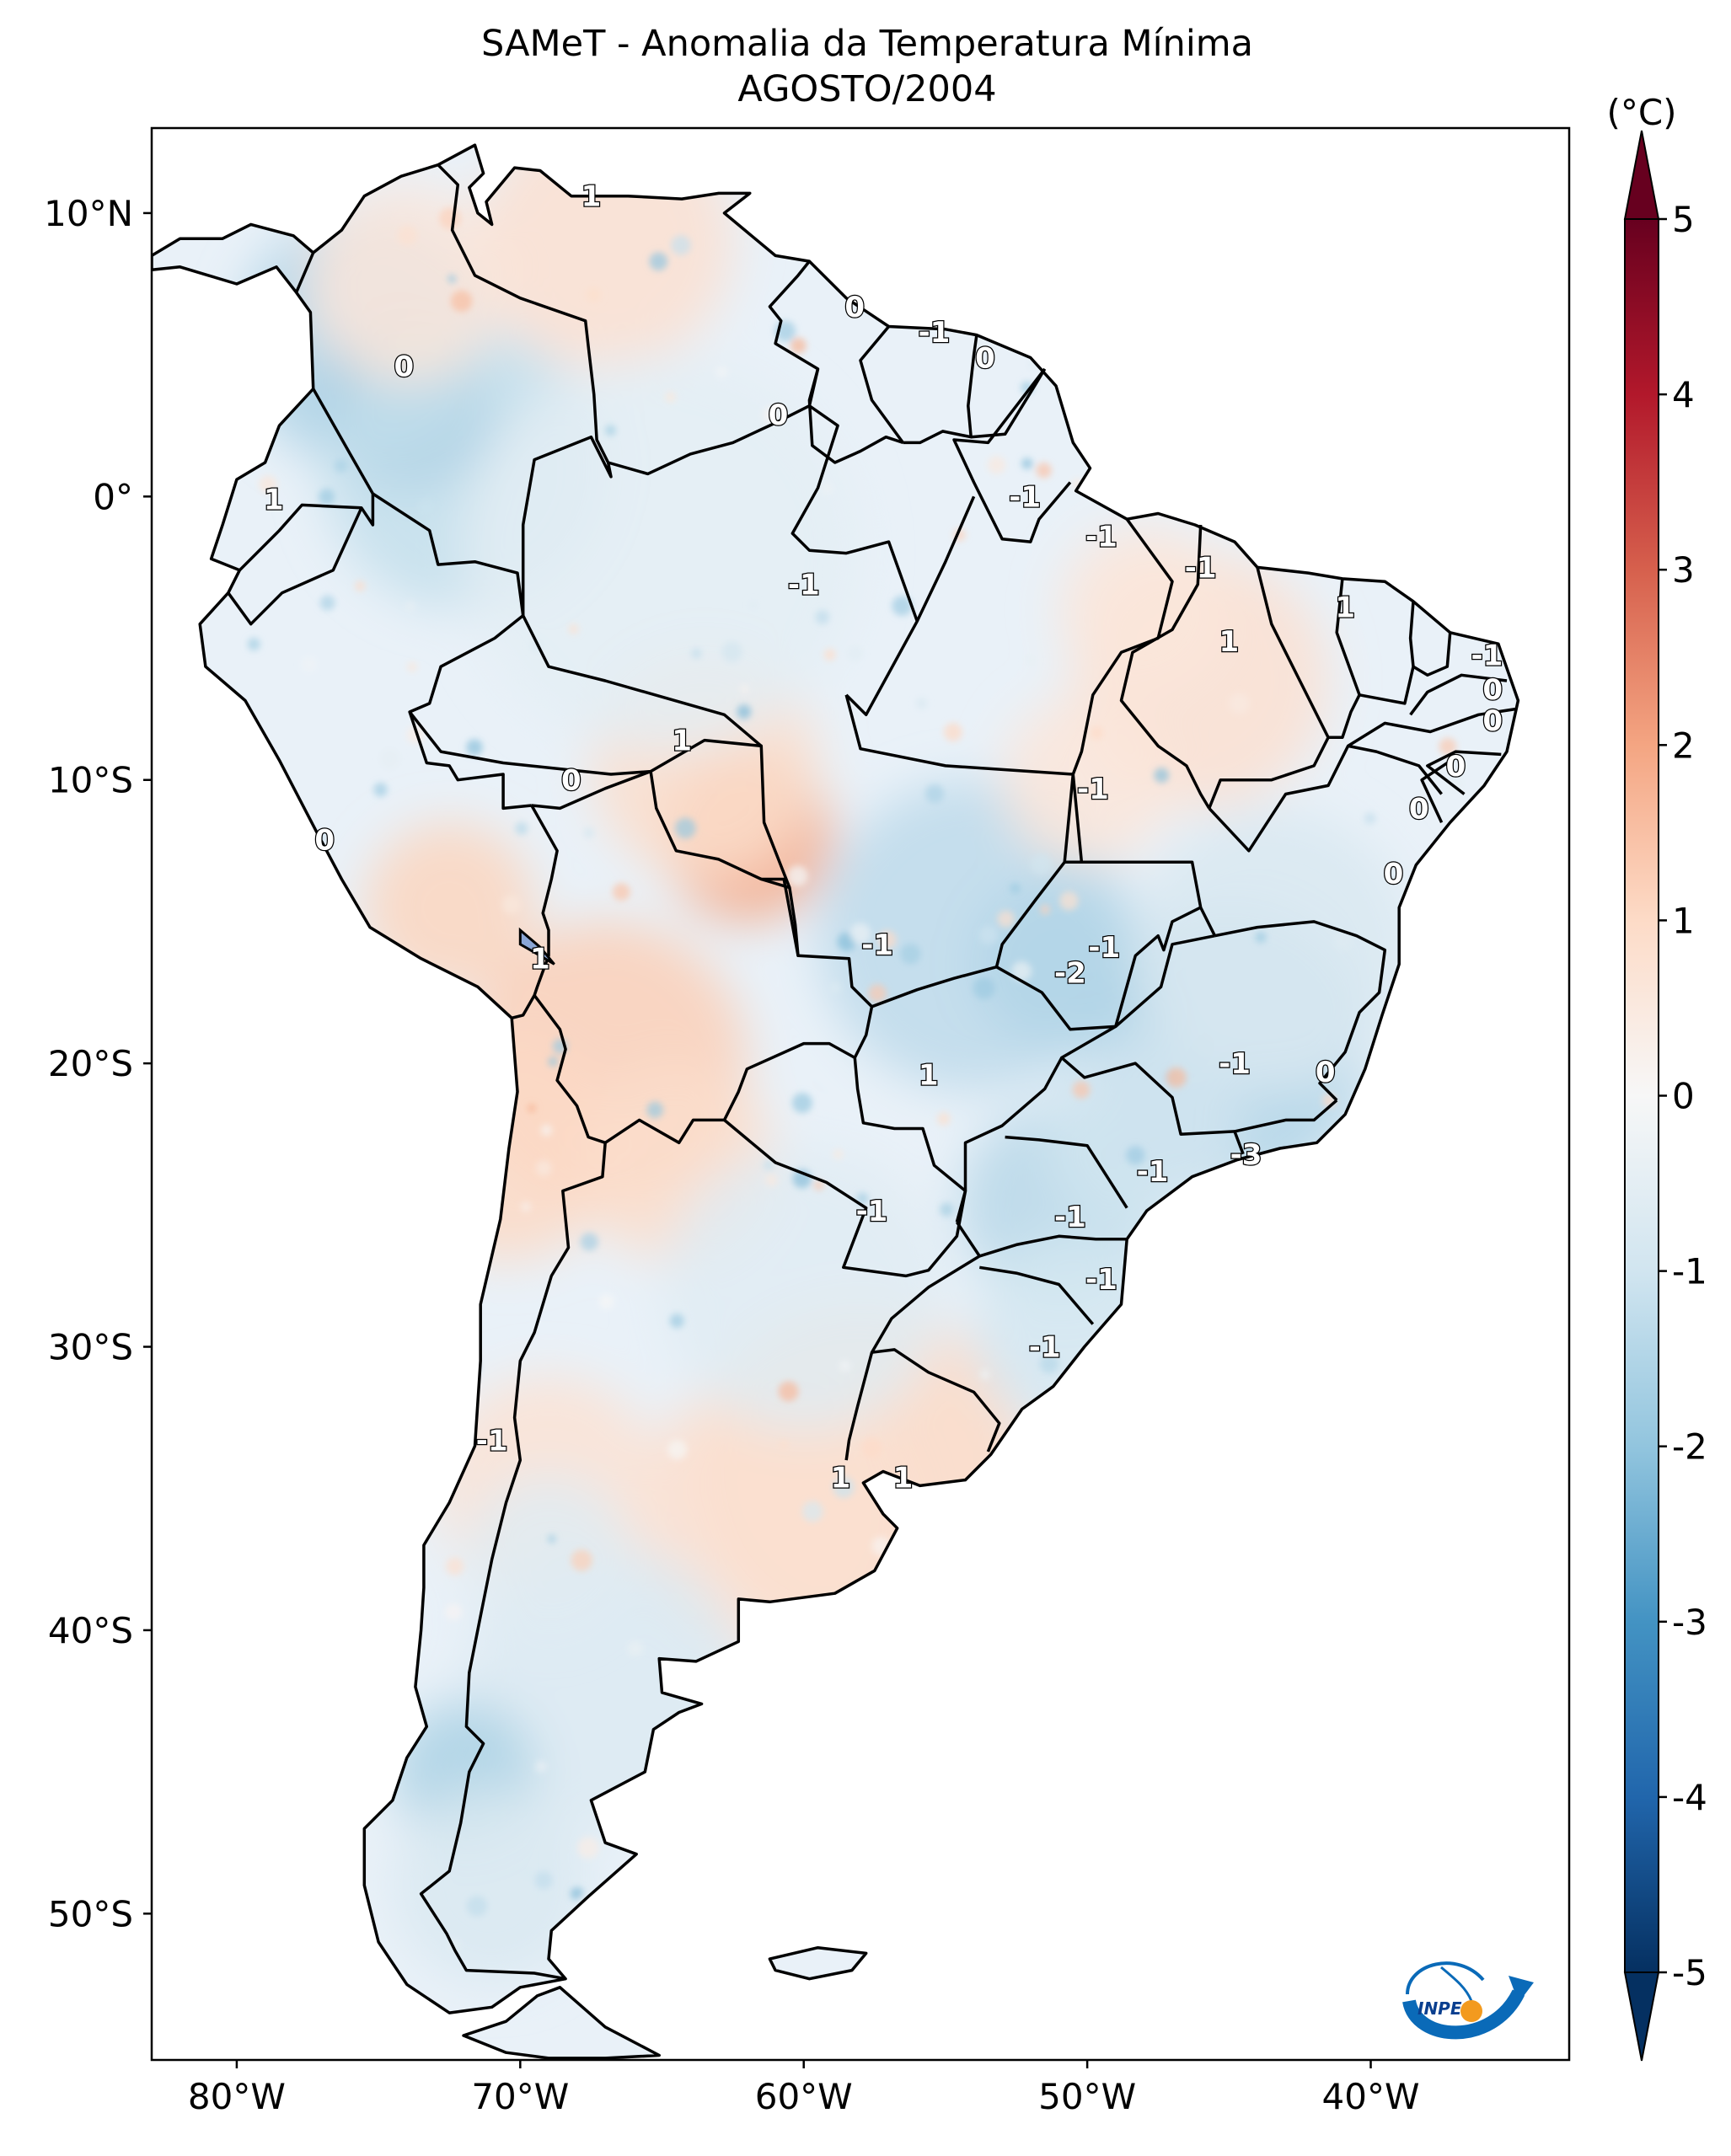 Image resolution: width=1731 pixels, height=2156 pixels. I want to click on colorbar-unit-label: (°C), so click(1641, 112).